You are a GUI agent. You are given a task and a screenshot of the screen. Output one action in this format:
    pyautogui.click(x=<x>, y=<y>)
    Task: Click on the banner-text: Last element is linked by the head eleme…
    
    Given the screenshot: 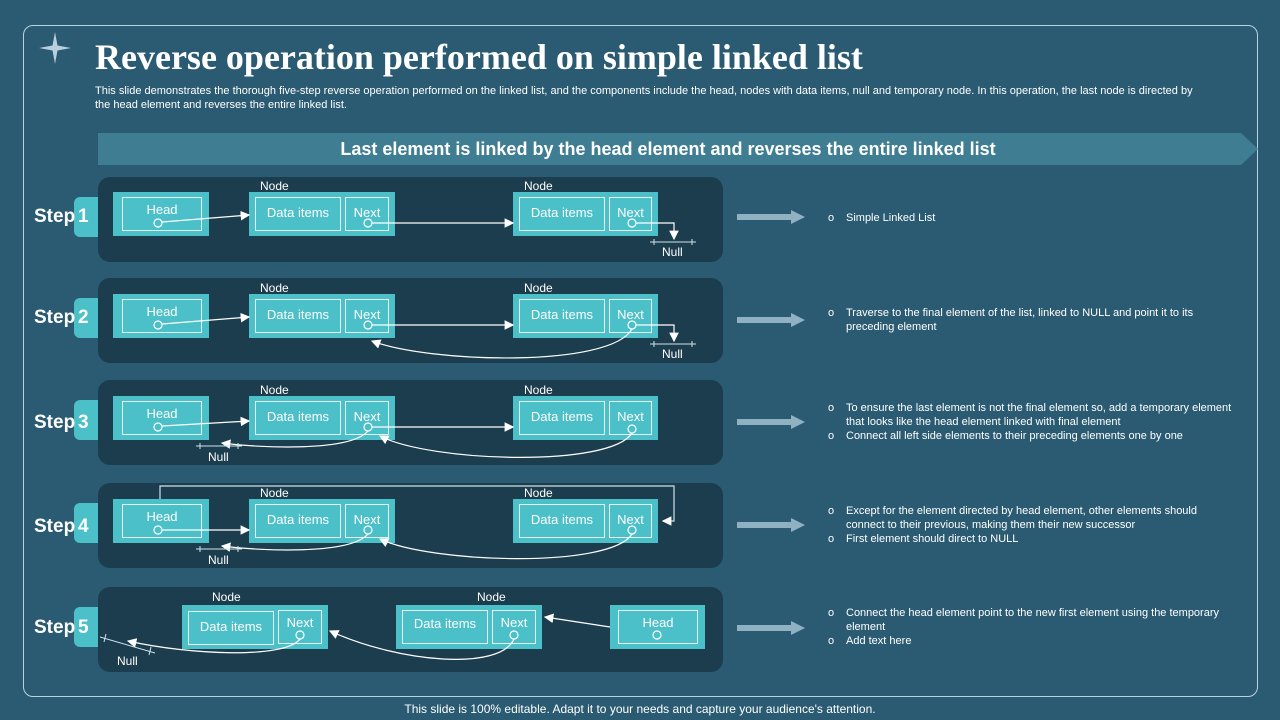 What is the action you would take?
    pyautogui.click(x=668, y=149)
    